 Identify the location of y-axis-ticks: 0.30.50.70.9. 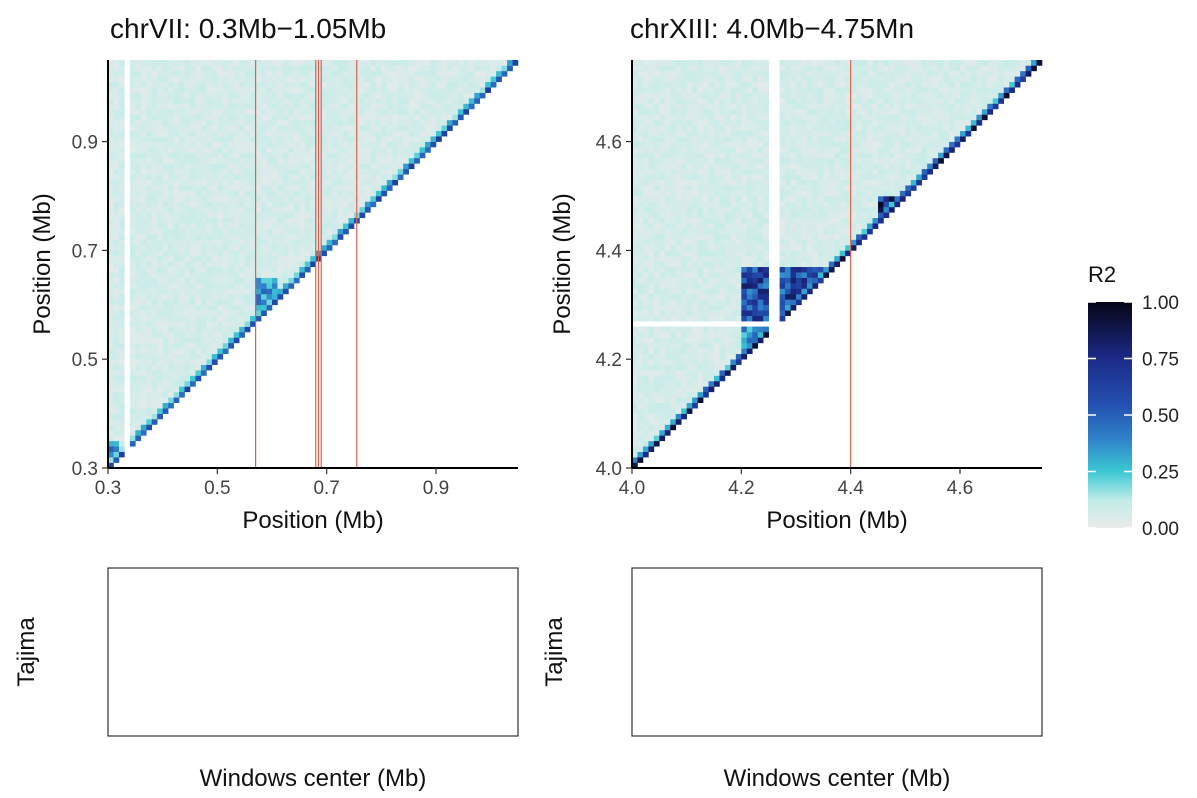
(90, 306).